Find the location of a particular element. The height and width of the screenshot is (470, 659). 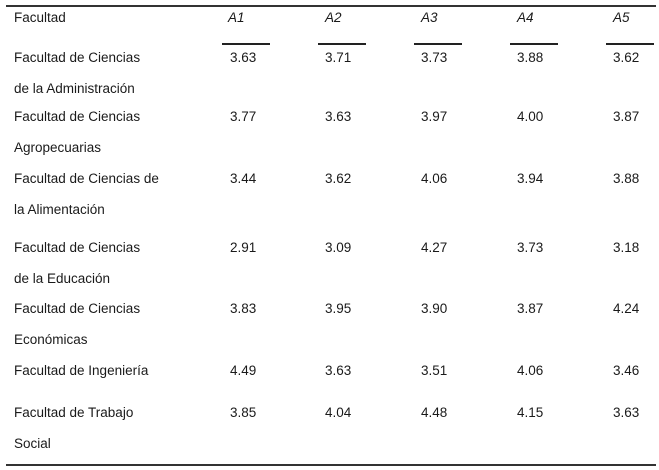

row-faculty-name: Facultad de Ciencias de la Administración is located at coordinates (114, 73).